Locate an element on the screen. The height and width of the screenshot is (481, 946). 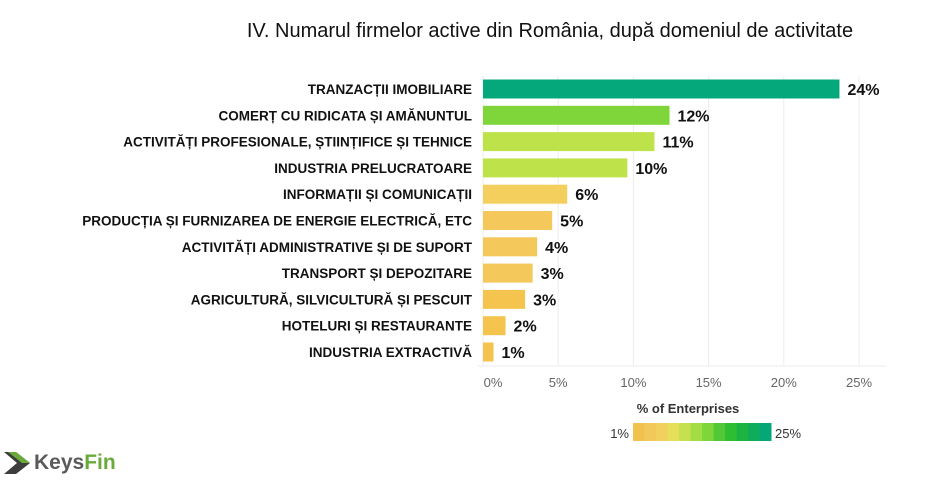
x-tick-label: 0% is located at coordinates (493, 382).